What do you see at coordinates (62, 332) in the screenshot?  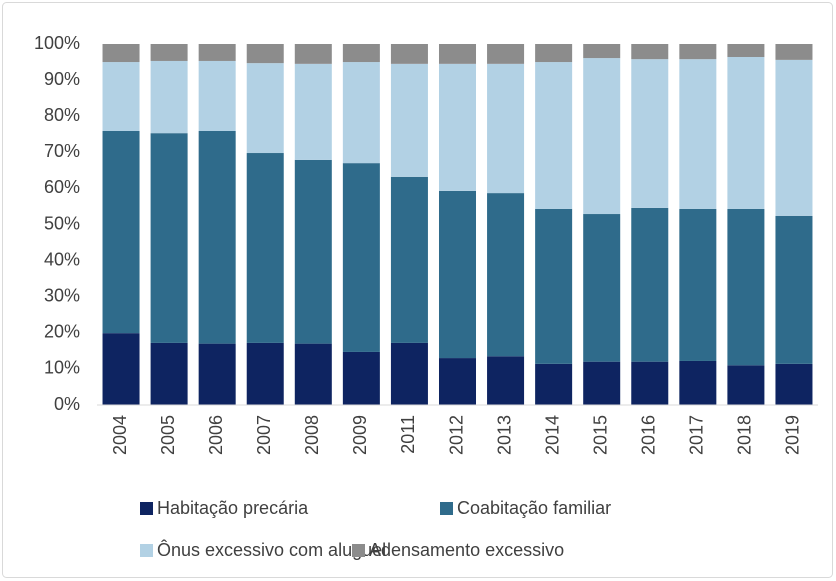 I see `y-tick-label: 20%` at bounding box center [62, 332].